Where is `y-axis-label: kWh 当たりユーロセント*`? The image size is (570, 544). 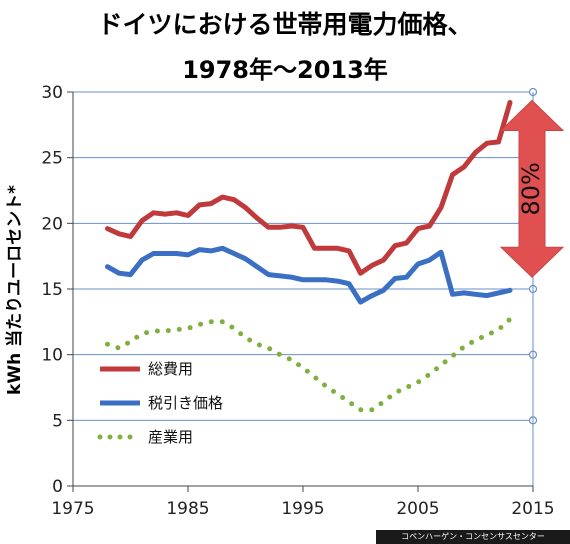
y-axis-label: kWh 当たりユーロセント* is located at coordinates (14, 290).